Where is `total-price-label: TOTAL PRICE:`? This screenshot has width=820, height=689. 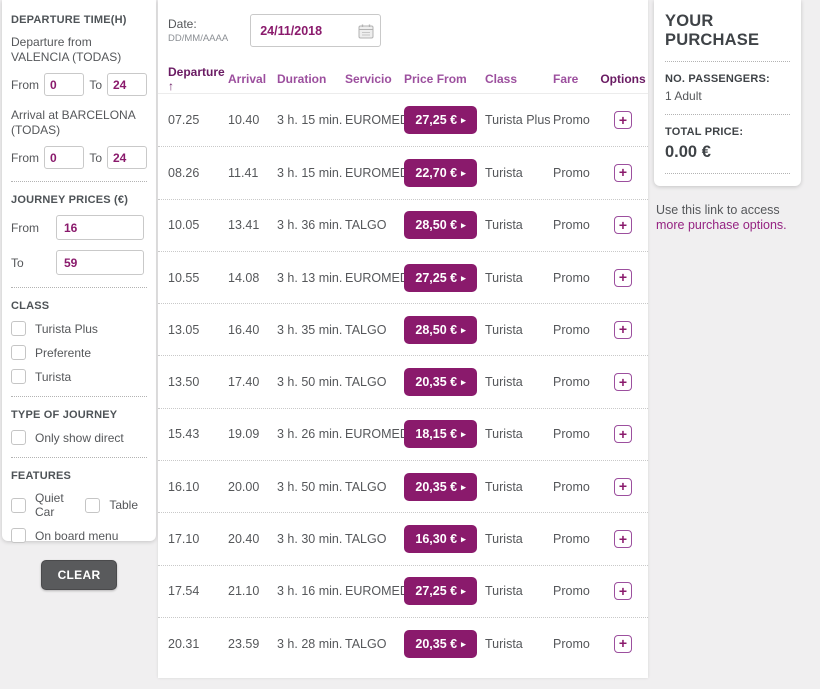 total-price-label: TOTAL PRICE: is located at coordinates (704, 132).